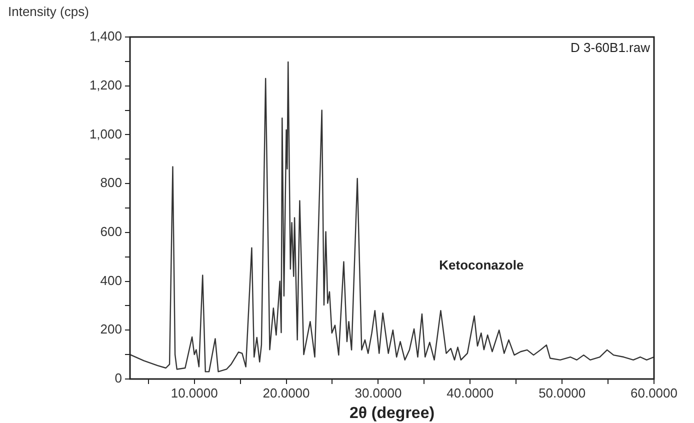 This screenshot has height=423, width=694. Describe the element at coordinates (562, 392) in the screenshot. I see `x-tick-label: 50.0000` at that location.